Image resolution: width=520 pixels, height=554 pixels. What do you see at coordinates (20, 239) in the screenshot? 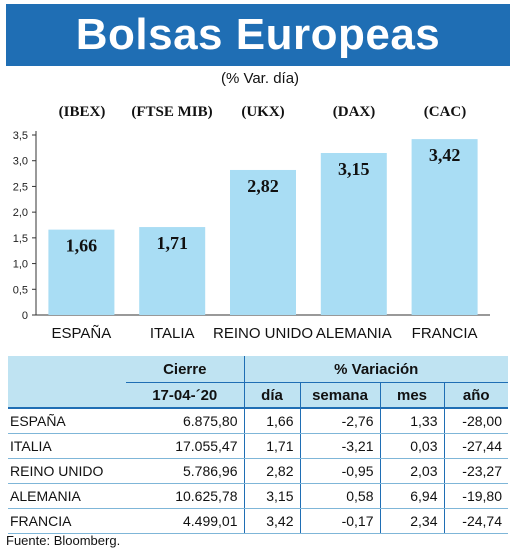
I see `y-tick-label: 1,5` at bounding box center [20, 239].